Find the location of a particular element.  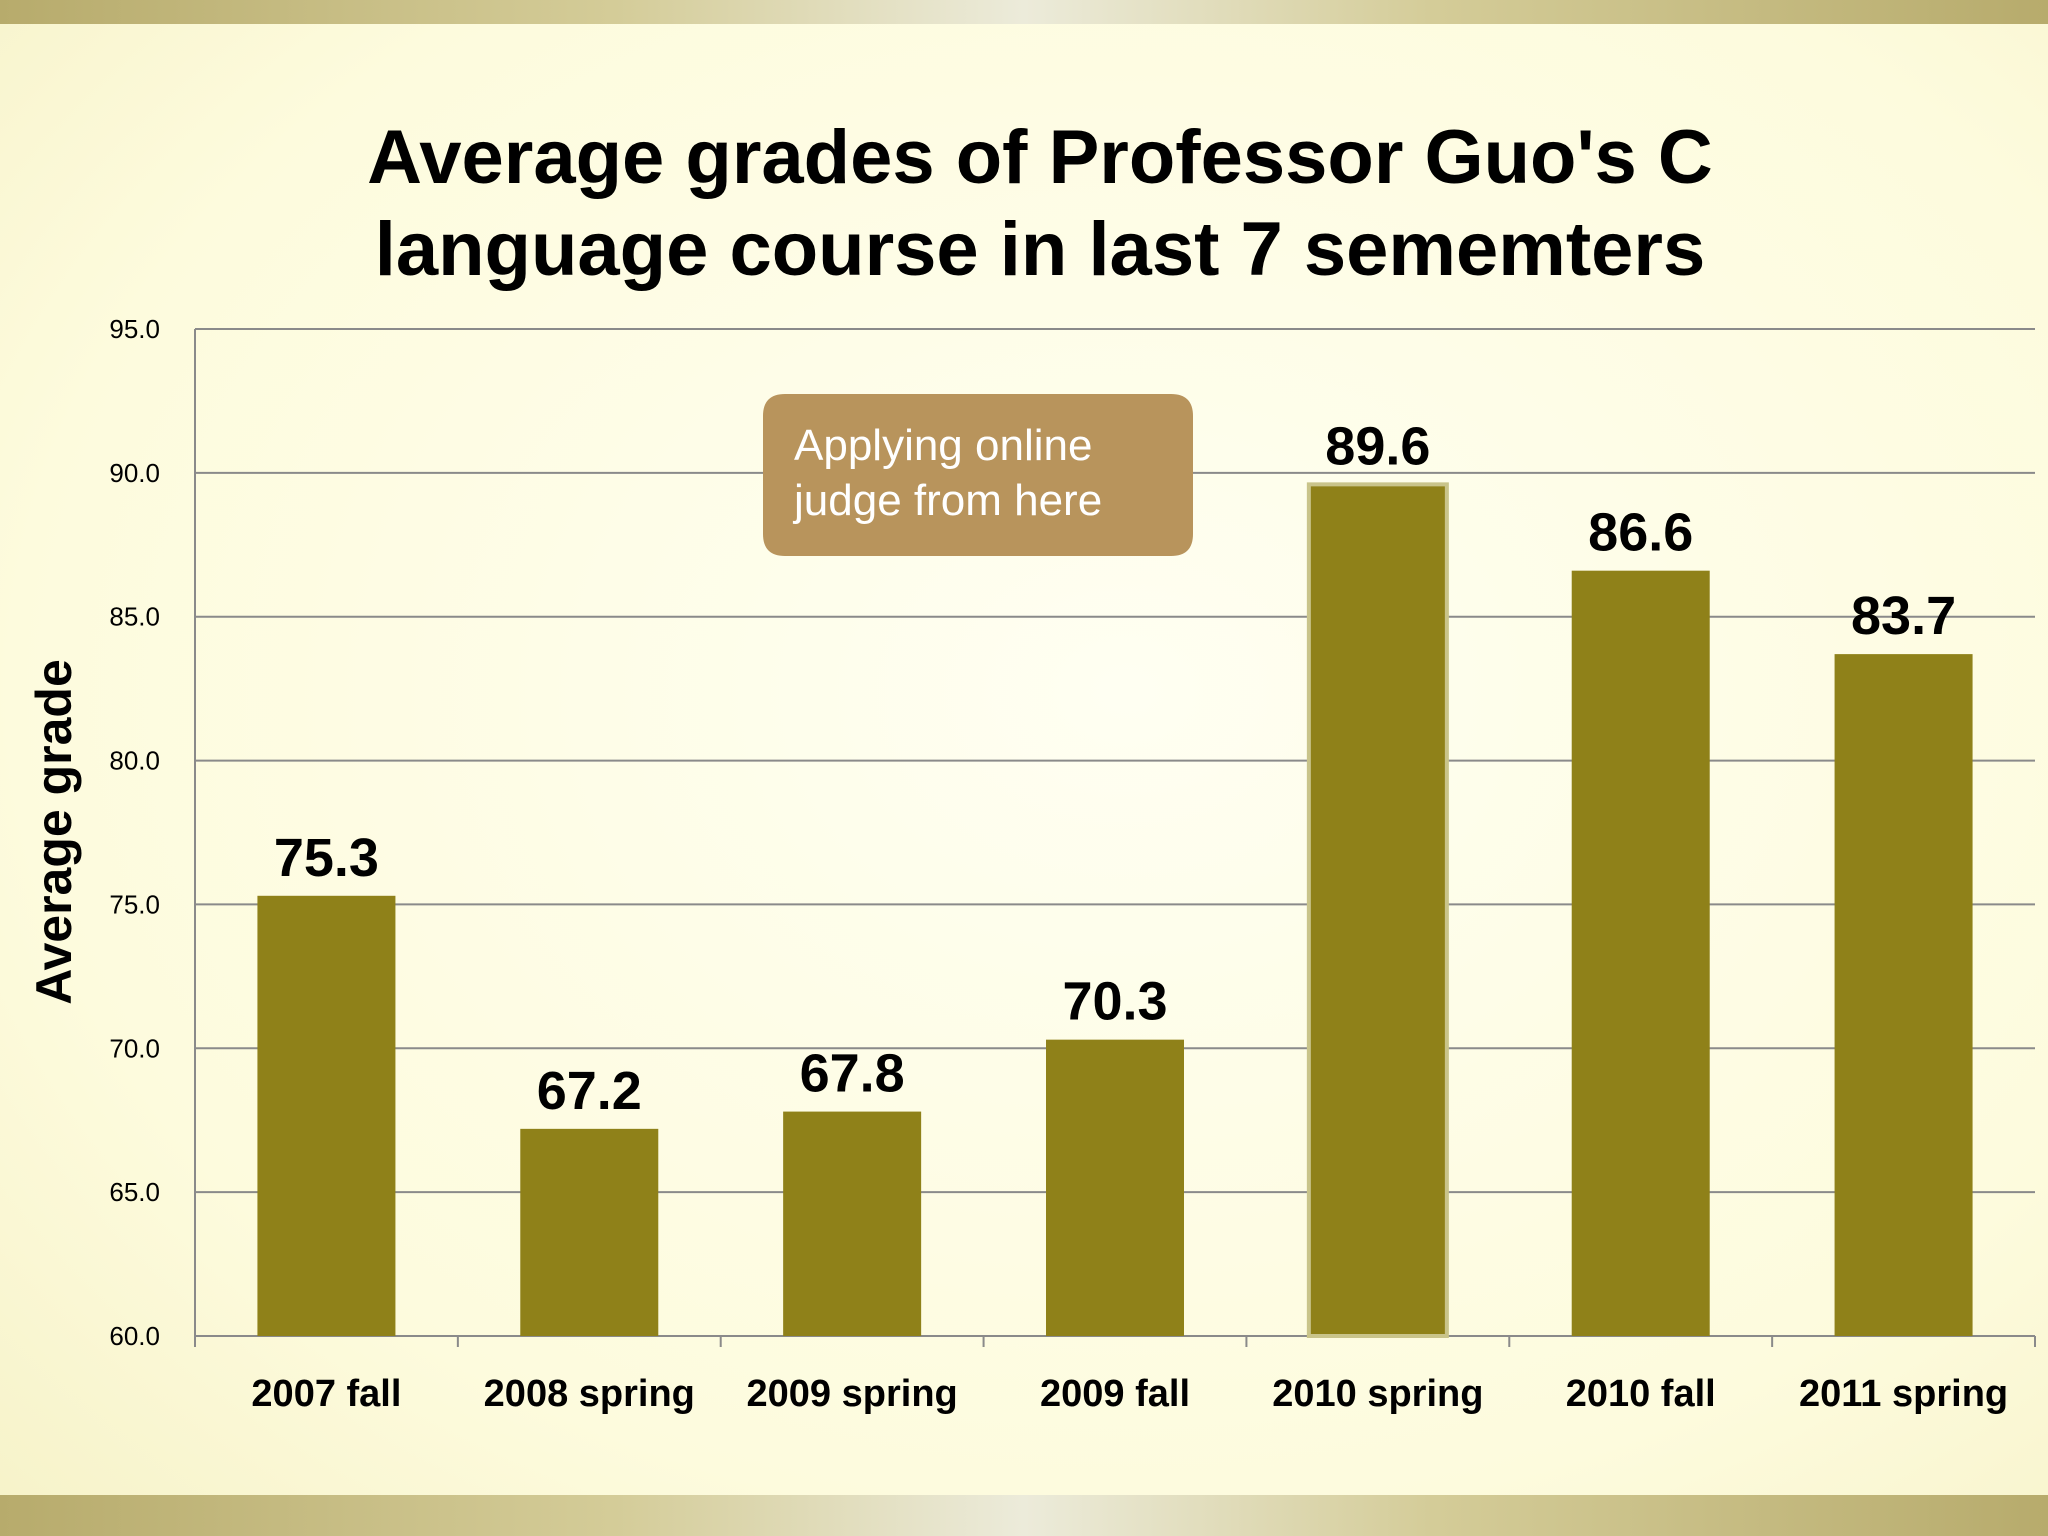

y-tick-label: 90.0 is located at coordinates (134, 473).